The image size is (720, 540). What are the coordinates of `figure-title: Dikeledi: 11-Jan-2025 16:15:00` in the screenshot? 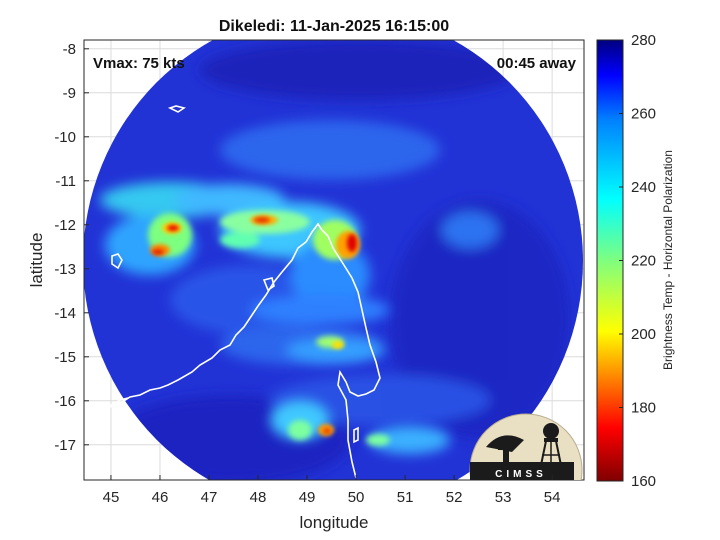 It's located at (334, 26).